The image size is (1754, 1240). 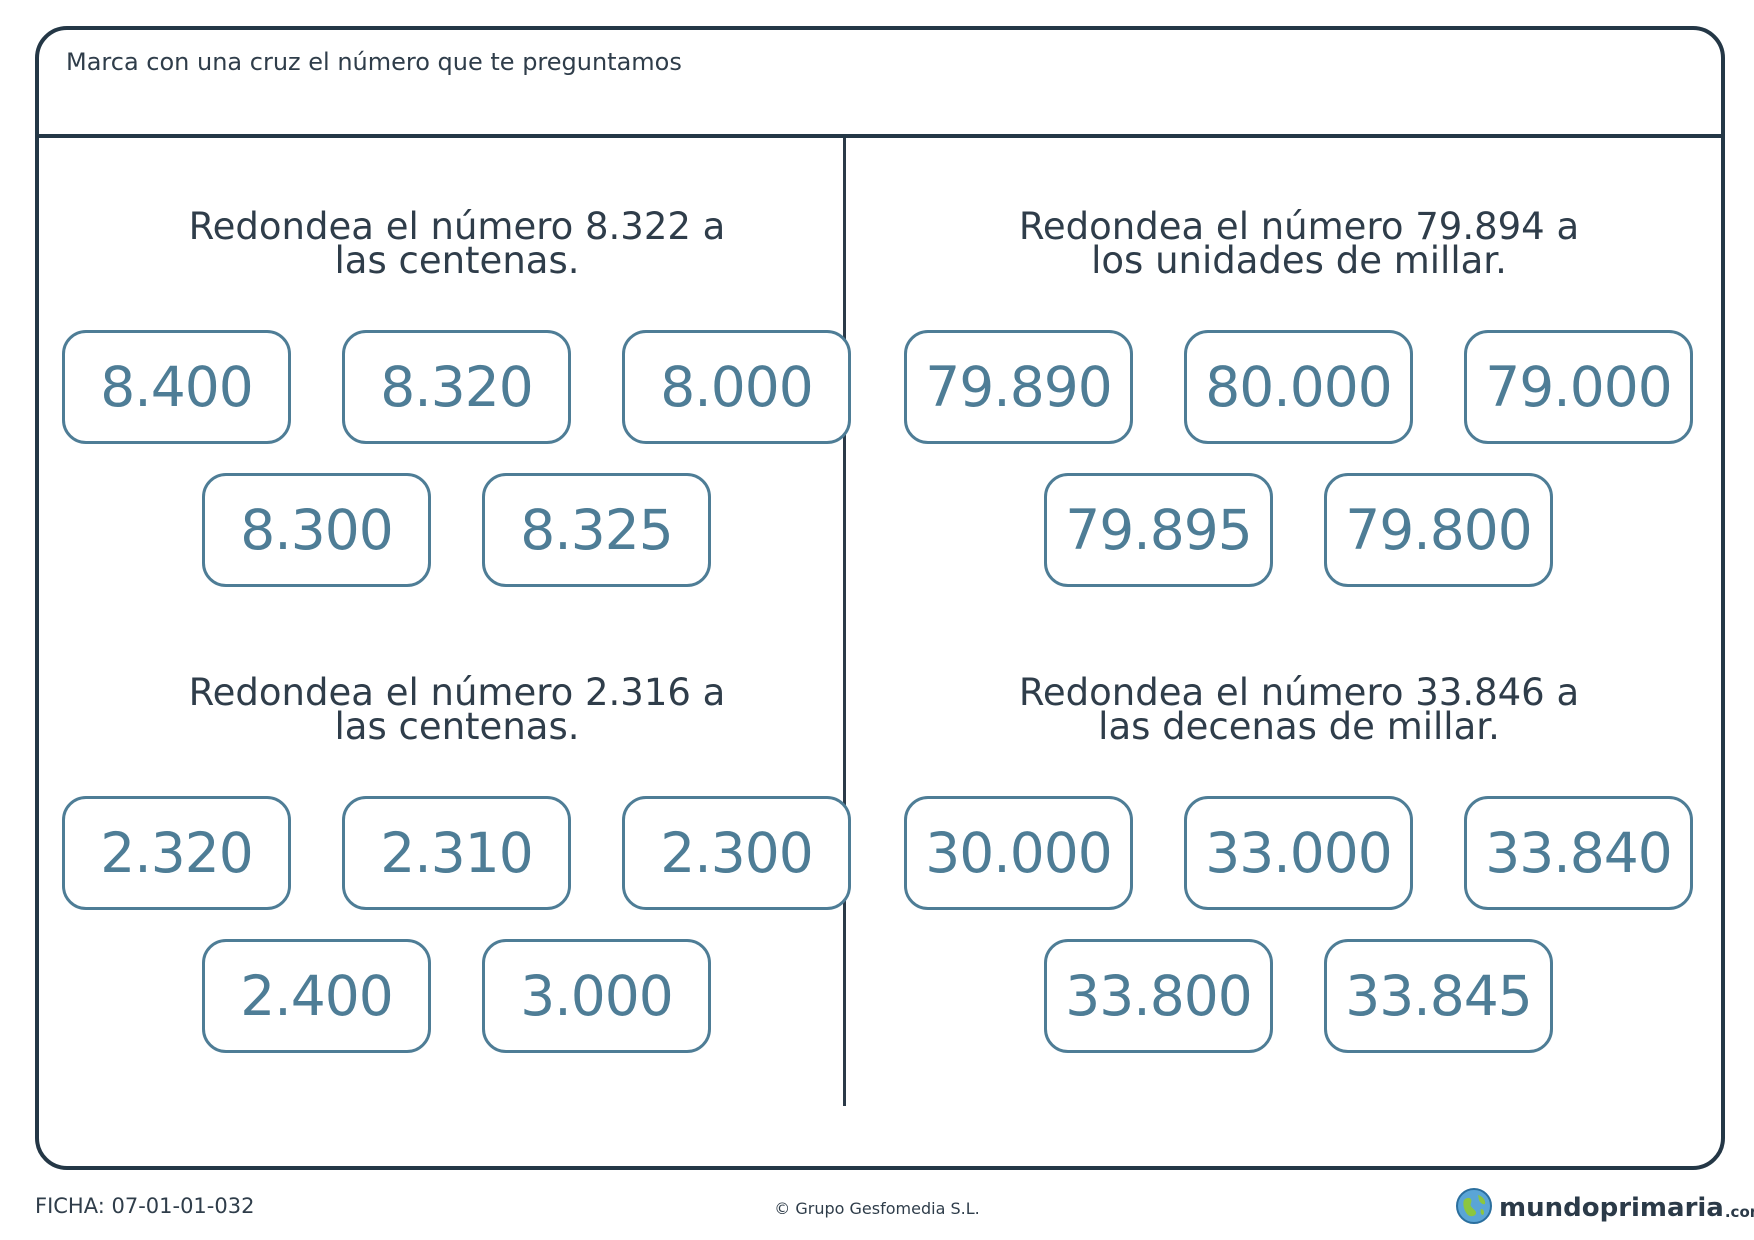 I want to click on option-box: 8.000, so click(x=736, y=387).